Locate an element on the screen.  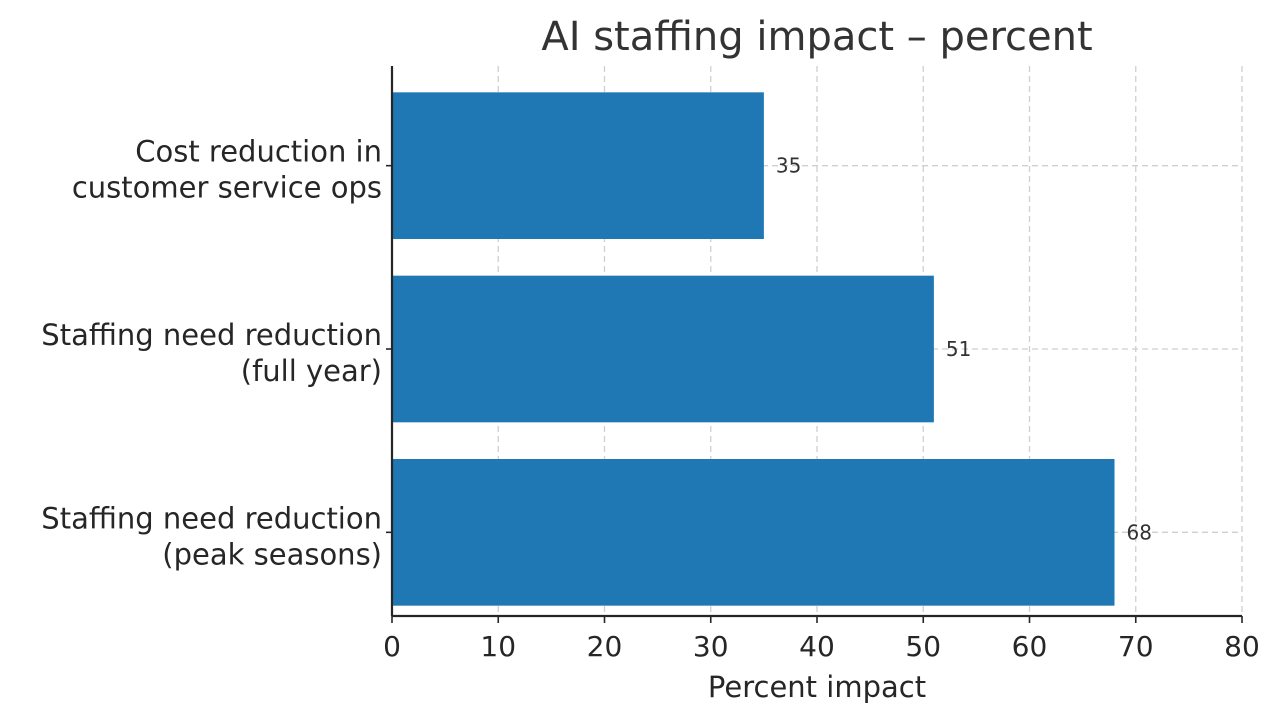
category-label-line: Cost reduction in is located at coordinates (258, 152).